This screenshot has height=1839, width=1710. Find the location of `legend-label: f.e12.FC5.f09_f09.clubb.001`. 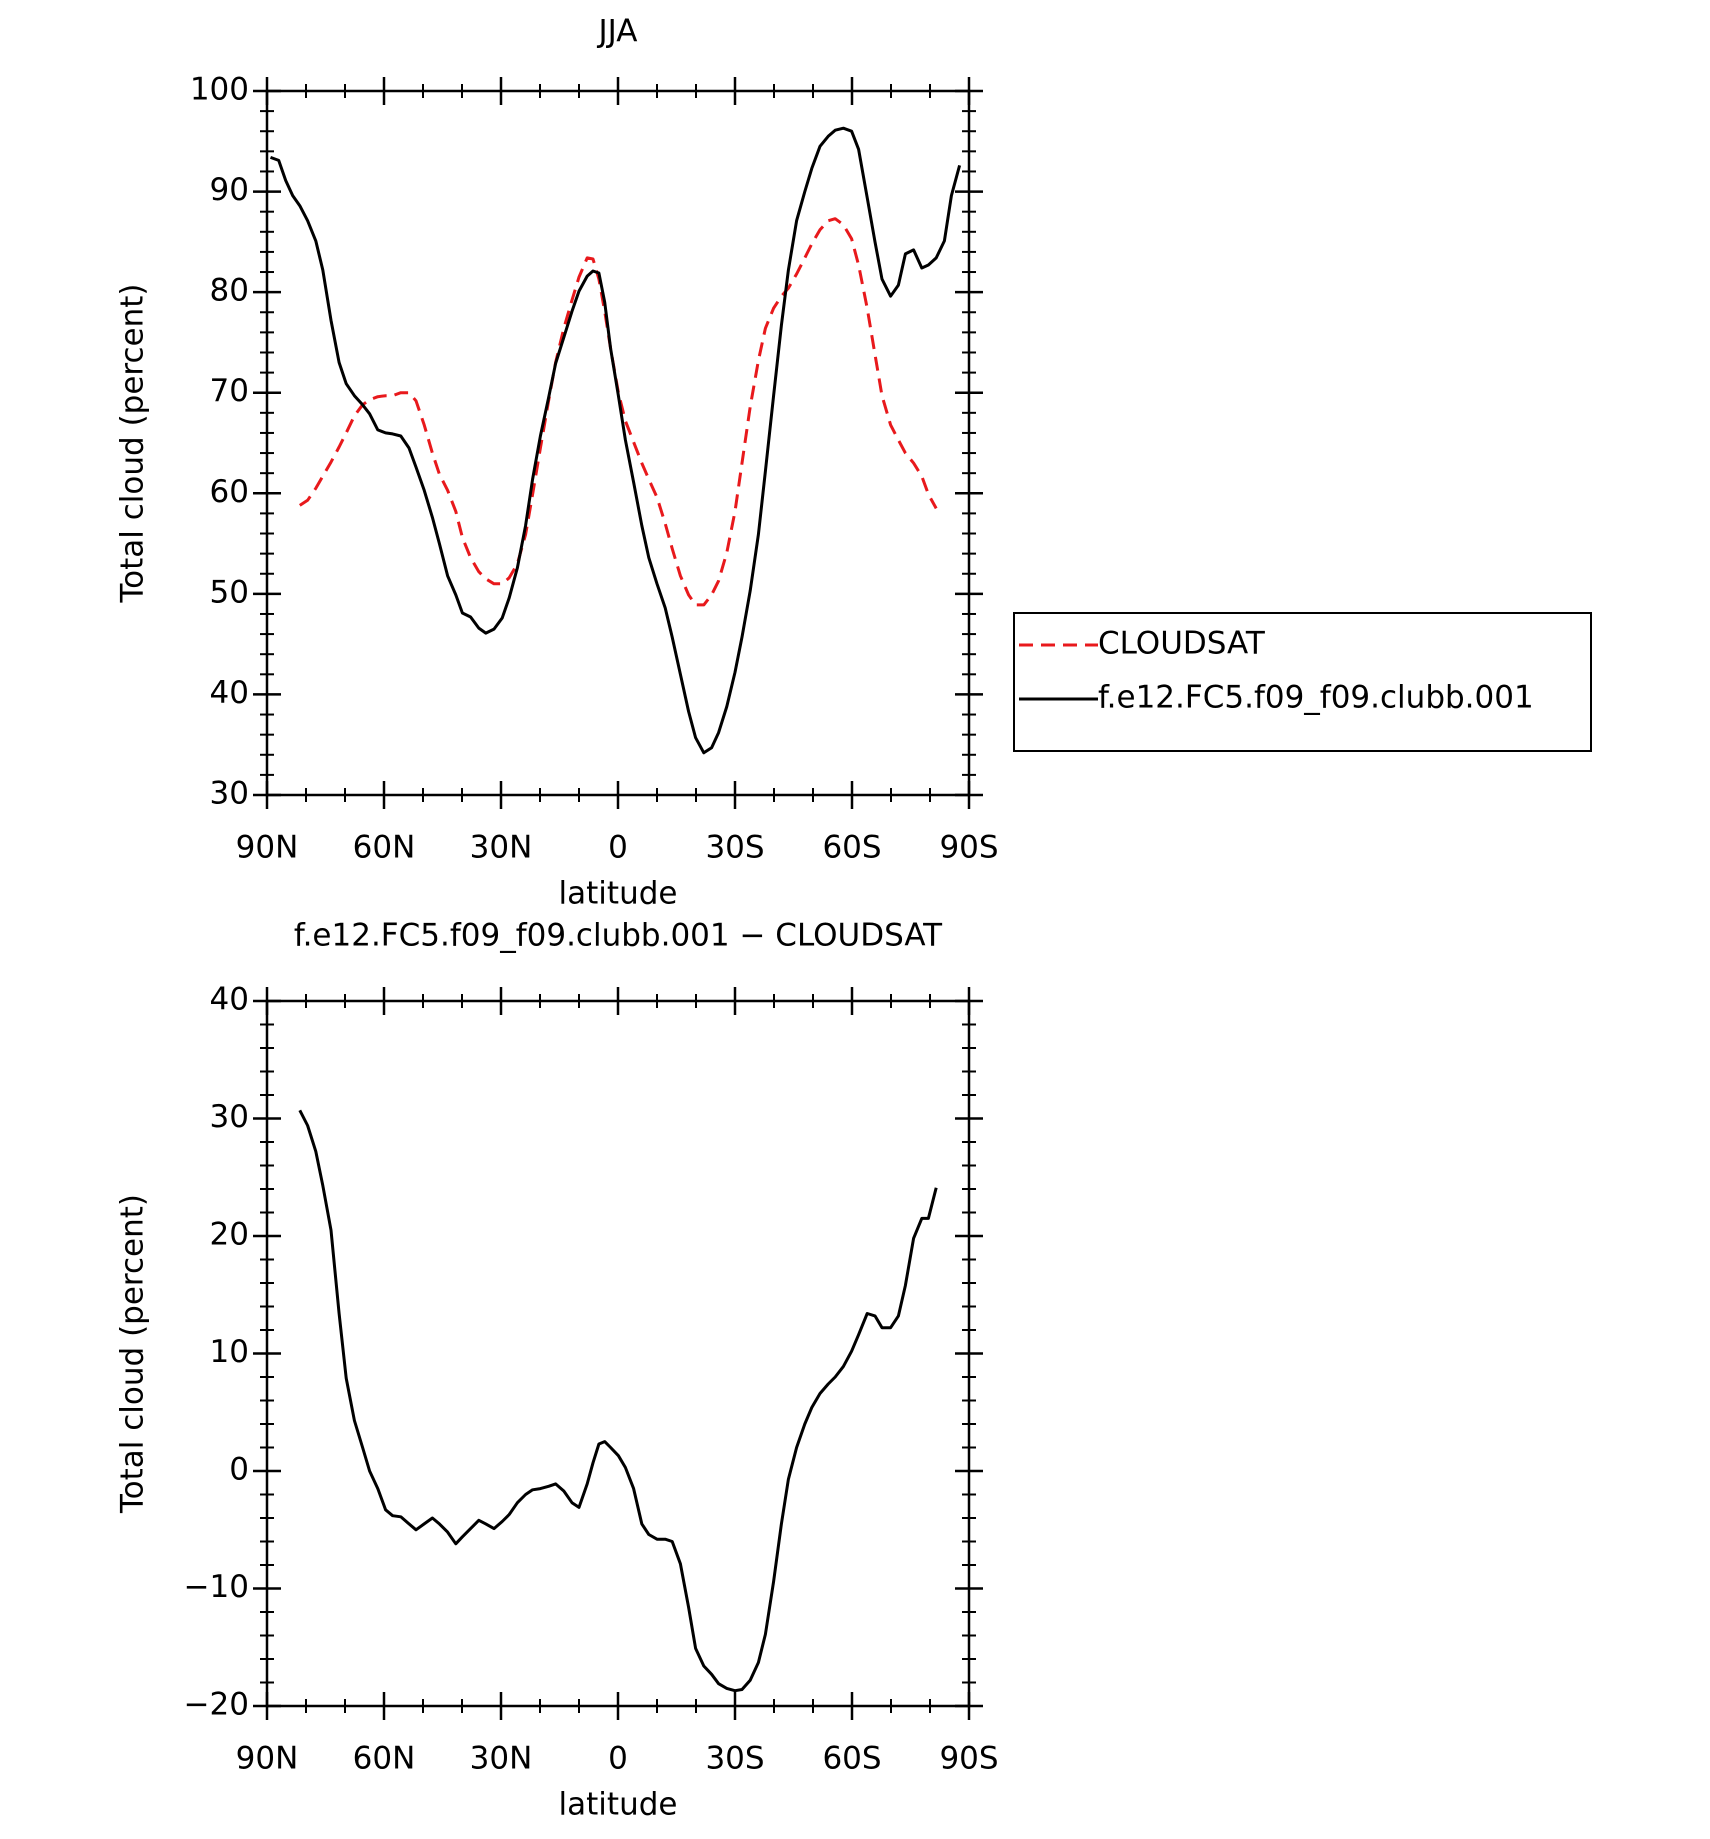

legend-label: f.e12.FC5.f09_f09.clubb.001 is located at coordinates (1316, 698).